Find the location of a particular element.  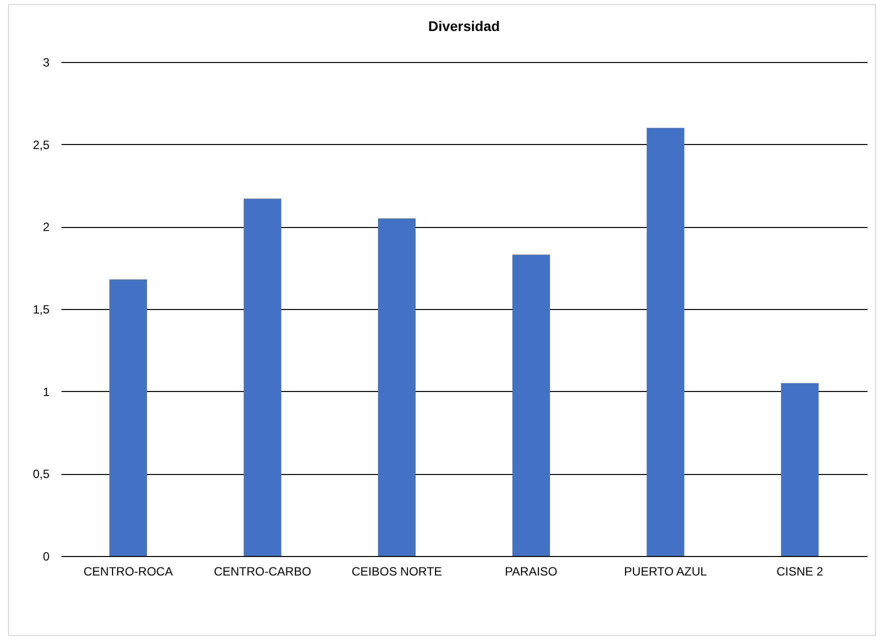

y-tick-label: 3 is located at coordinates (46, 63).